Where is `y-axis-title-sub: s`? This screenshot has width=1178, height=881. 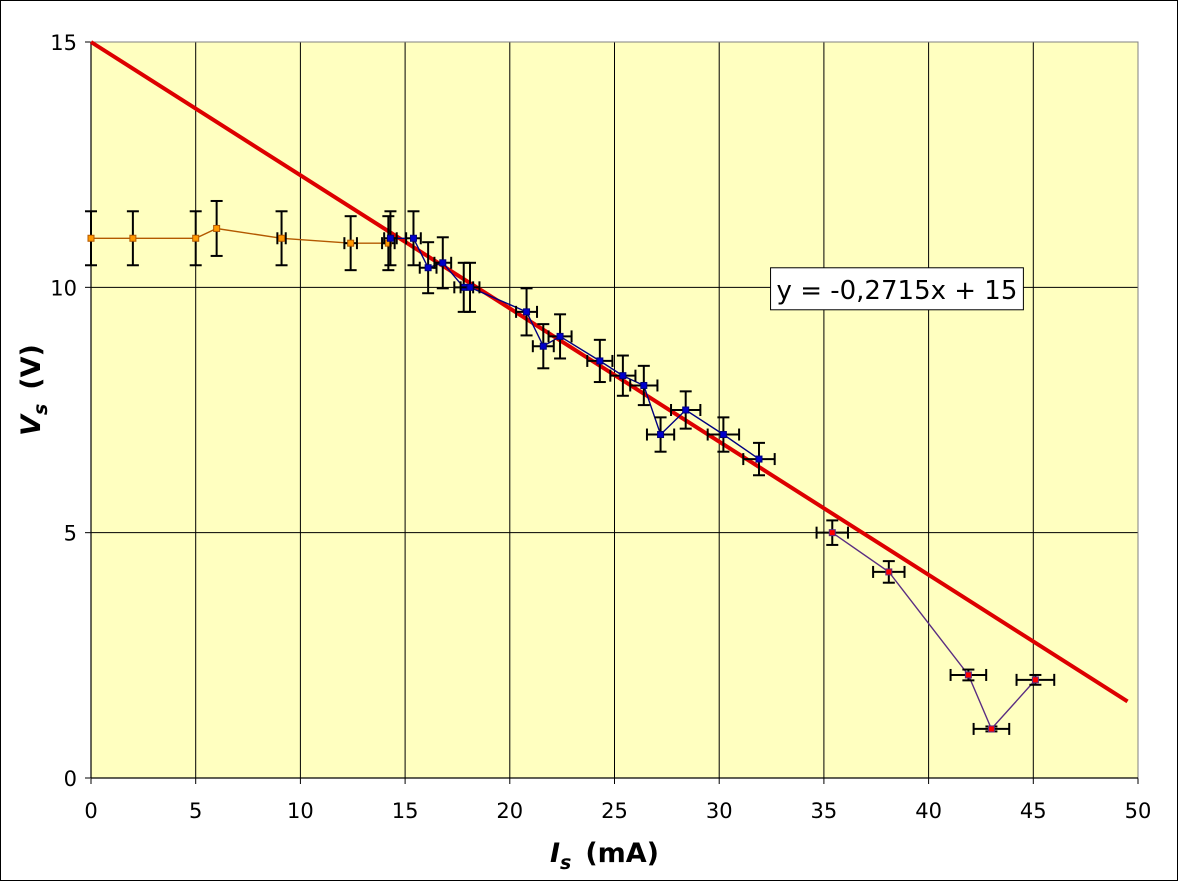
y-axis-title-sub: s is located at coordinates (41, 409).